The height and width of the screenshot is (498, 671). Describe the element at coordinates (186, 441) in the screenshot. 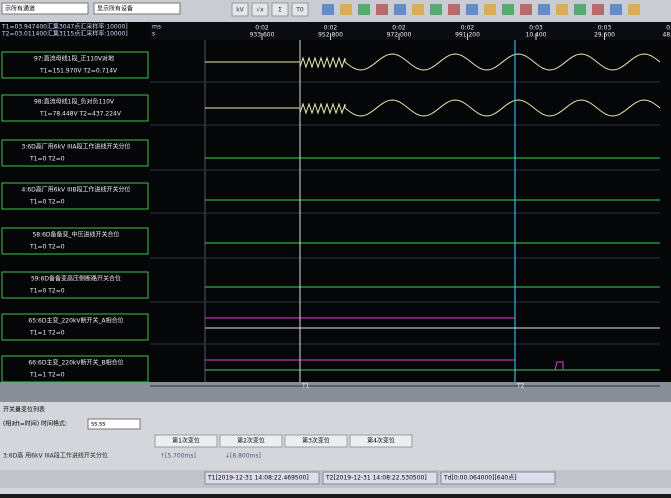

I see `column-header-text: 第1次变位` at that location.